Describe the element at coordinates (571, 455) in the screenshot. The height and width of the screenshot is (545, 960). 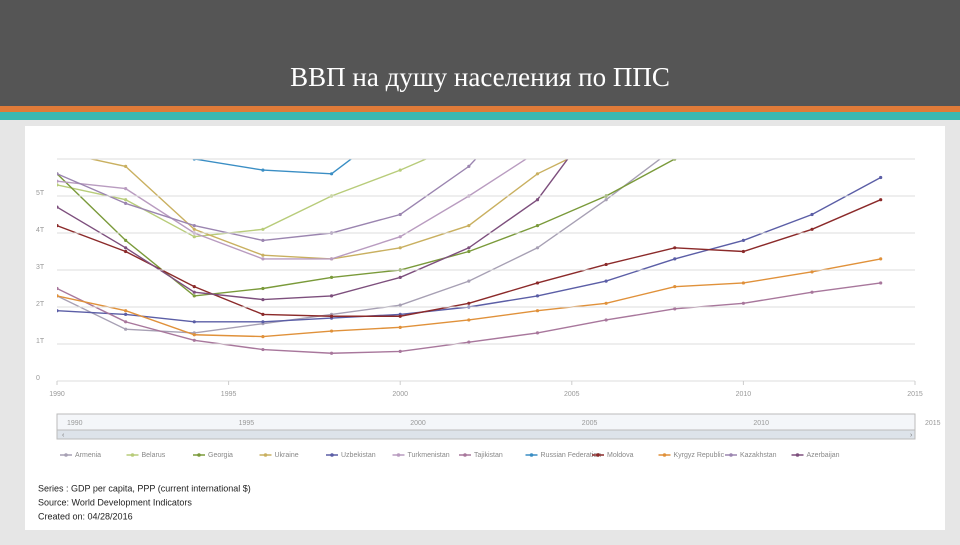
I see `legend-label: Russian Federation` at that location.